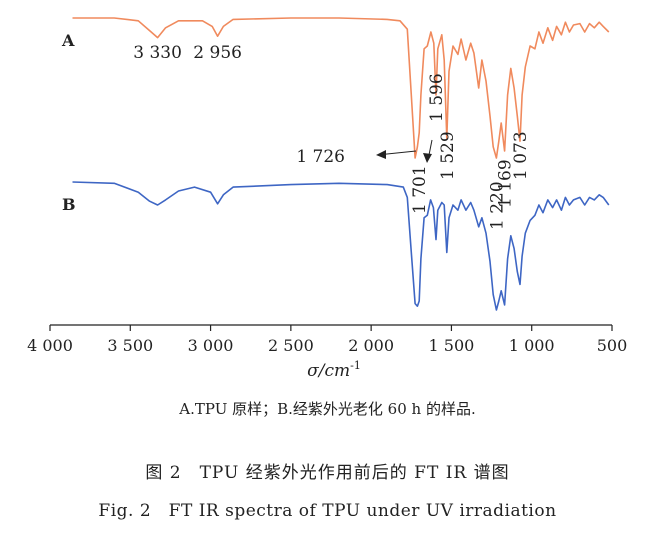  I want to click on x-axis-ticks: 4 000 3 500 3 000 2 500 2 000 1 500 1 000 500, so click(327, 340).